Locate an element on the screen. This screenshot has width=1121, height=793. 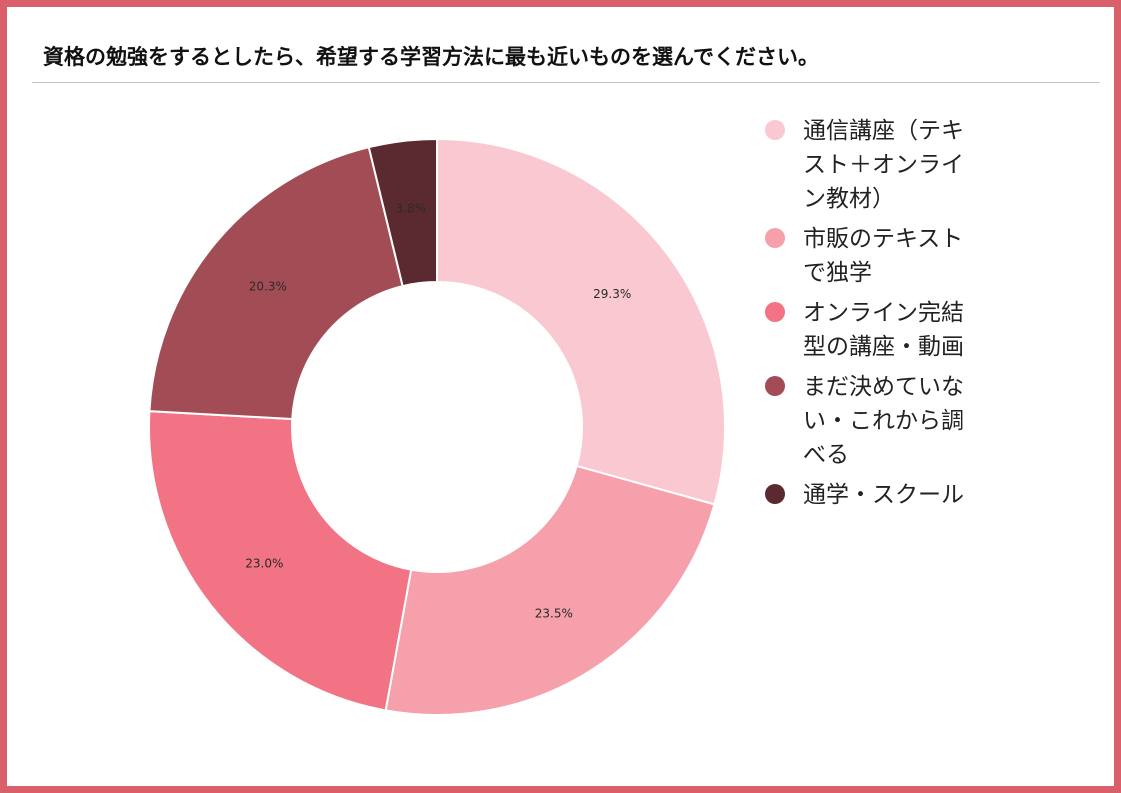
title-divider is located at coordinates (566, 82).